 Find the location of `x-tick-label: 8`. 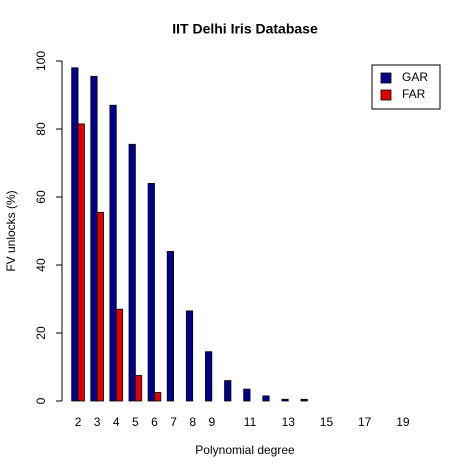

x-tick-label: 8 is located at coordinates (192, 422).